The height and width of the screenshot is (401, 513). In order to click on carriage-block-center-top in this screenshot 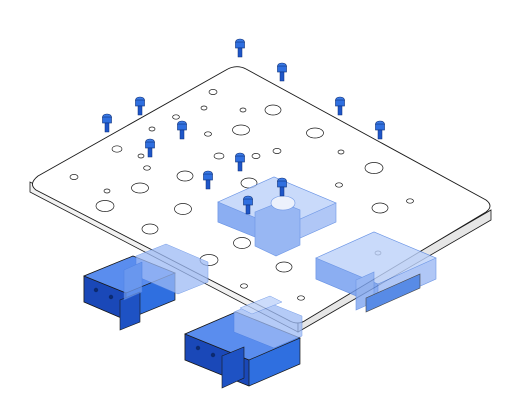, I will do `click(277, 216)`.